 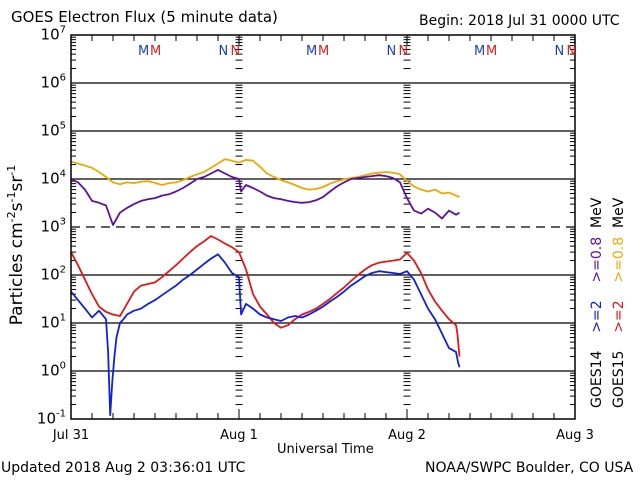 I want to click on legend-goes15: GOES15 >=2 >=0.8 MeV, so click(x=619, y=303).